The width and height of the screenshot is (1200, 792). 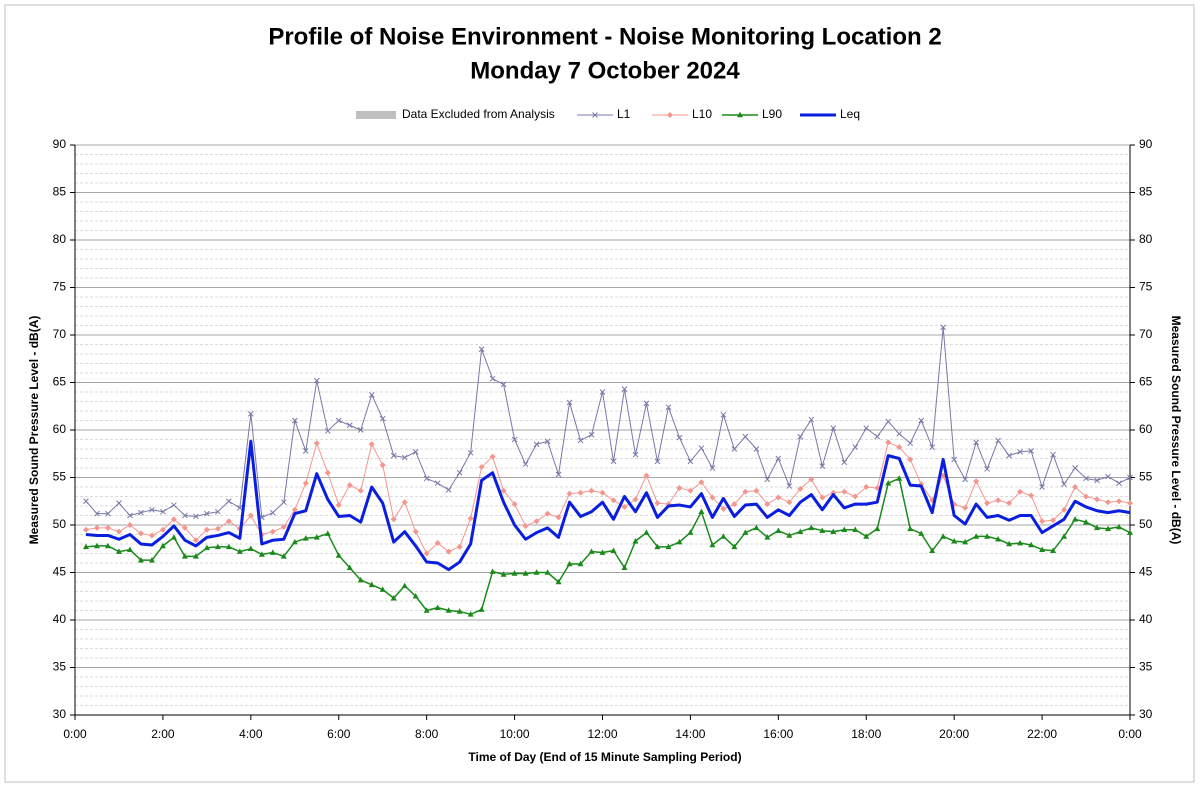 I want to click on y-tick-label: 75, so click(x=60, y=287).